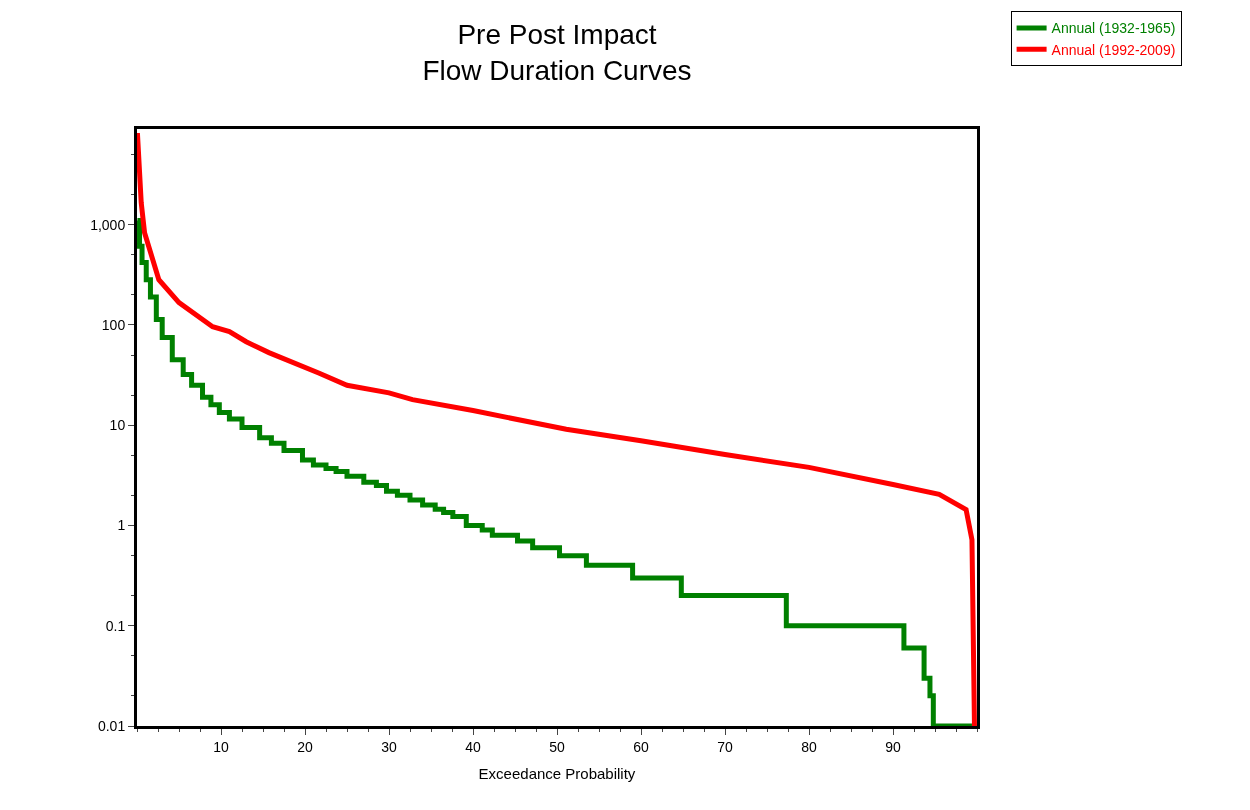 The height and width of the screenshot is (810, 1250). Describe the element at coordinates (557, 53) in the screenshot. I see `chart-title: Pre Post Impact Flow Duration Curves` at that location.